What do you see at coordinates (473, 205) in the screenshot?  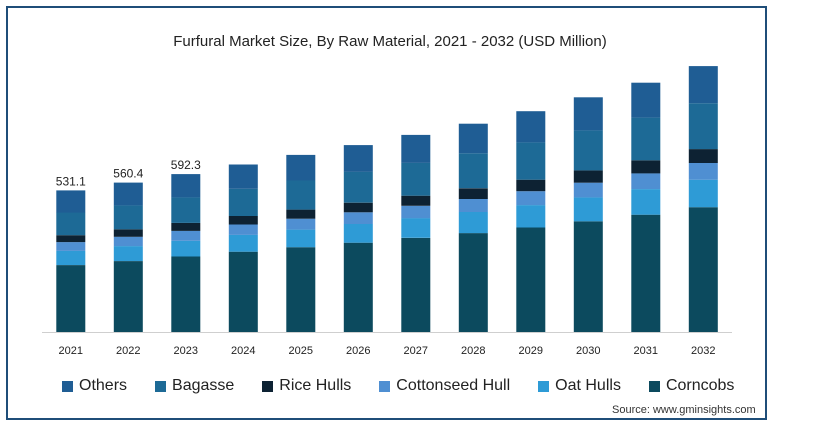 I see `bar-segment-cottonseed-hull-2028` at bounding box center [473, 205].